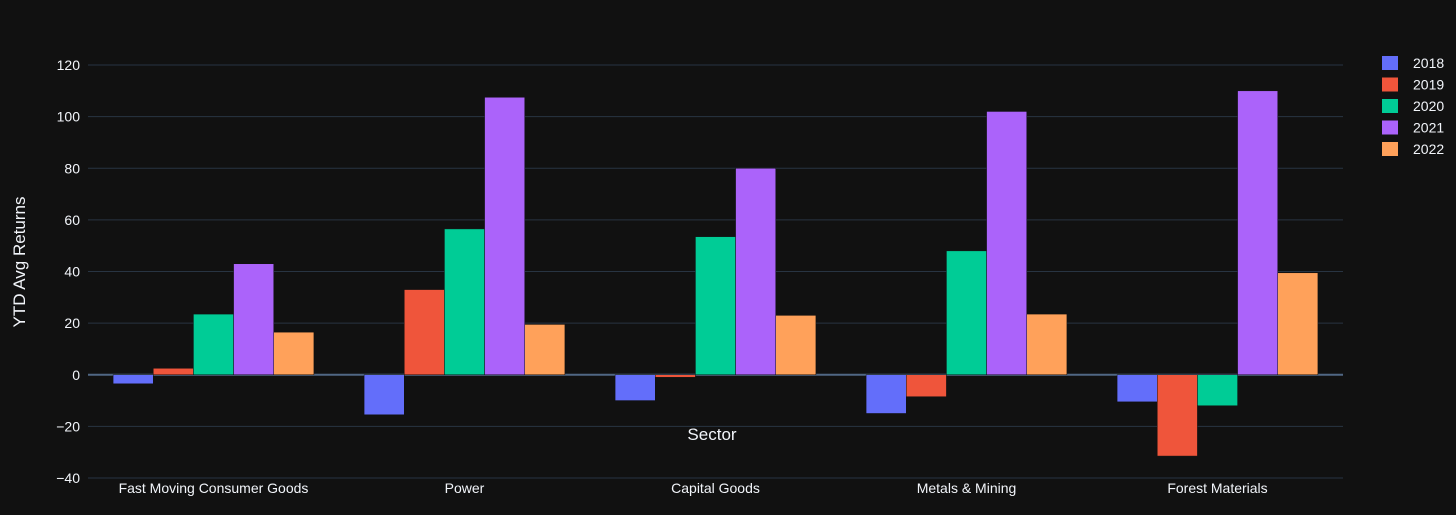  I want to click on legend-item-2018: 2018, so click(1413, 63).